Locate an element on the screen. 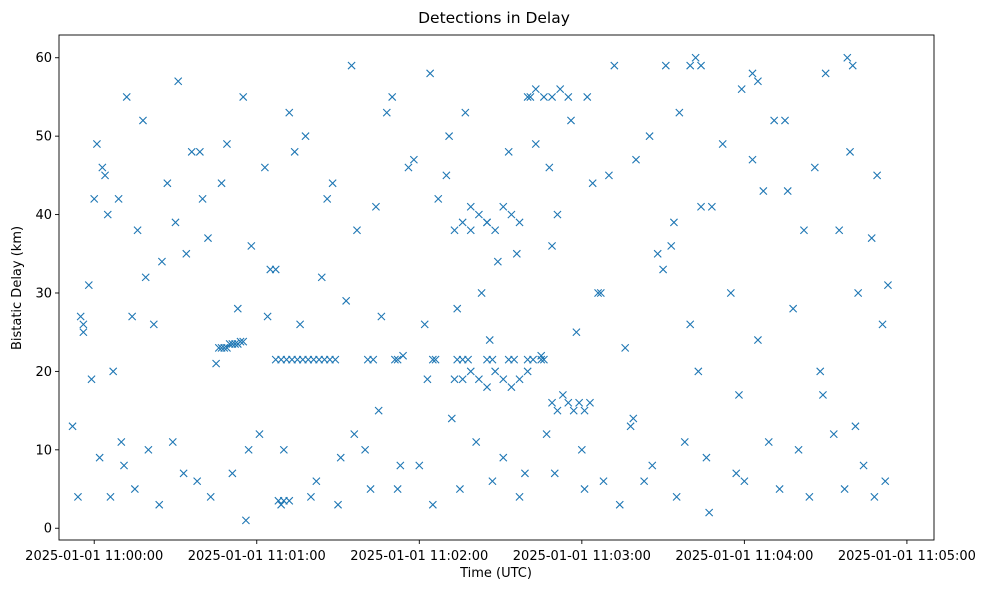  y-tick-label: 20 is located at coordinates (43, 372).